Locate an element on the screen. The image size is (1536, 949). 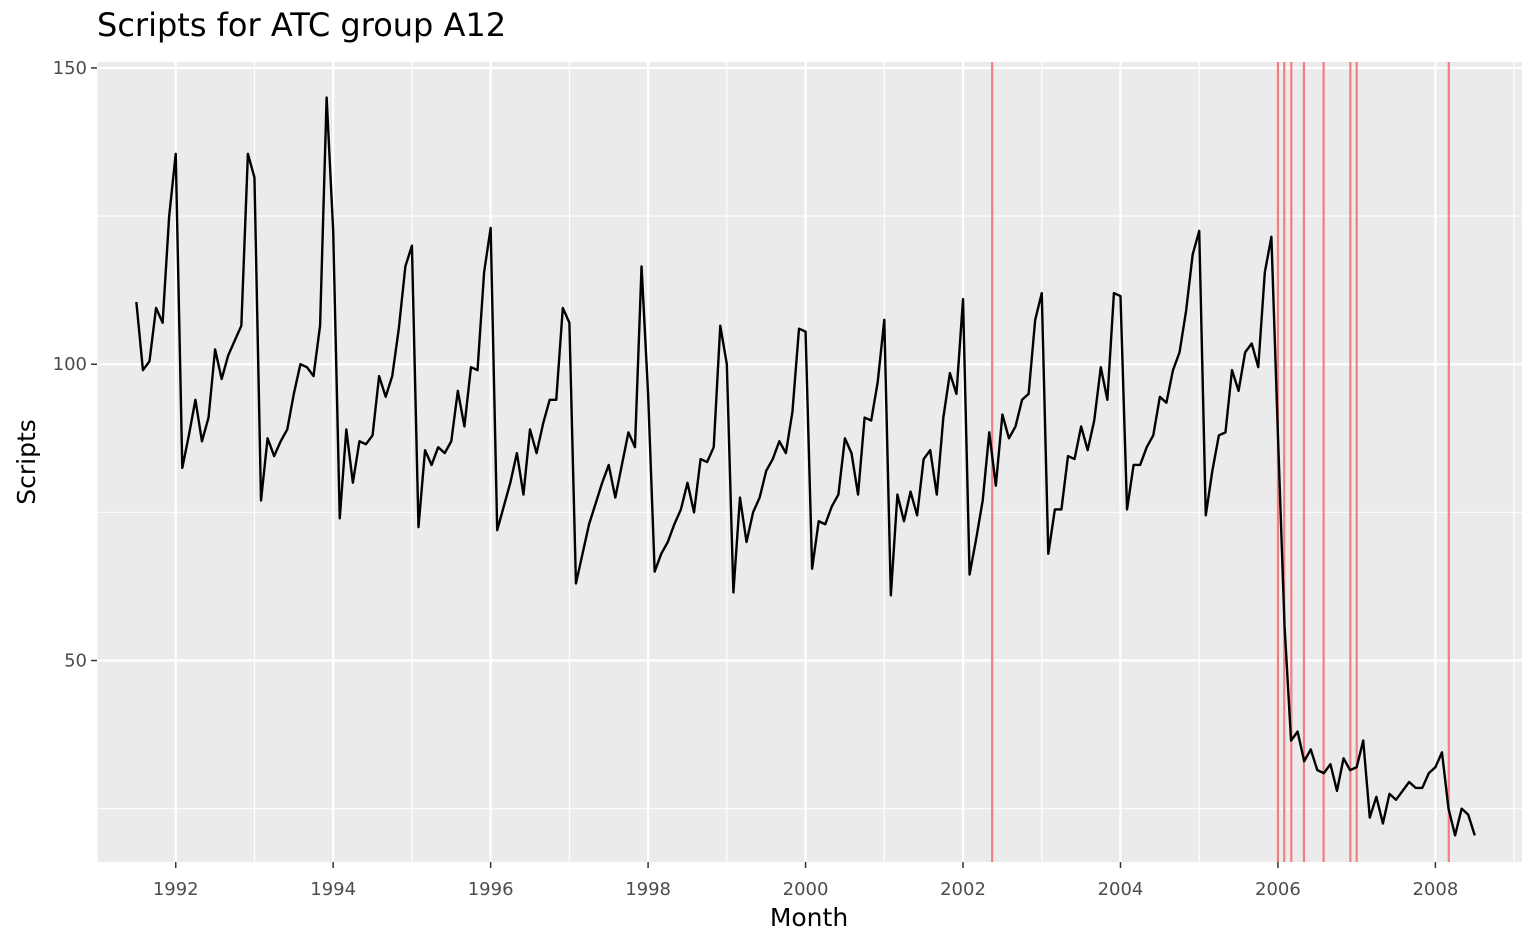
x-tick-labels: 1992 1994 1996 1998 2000 2002 2004 2006 2008 is located at coordinates (805, 889).